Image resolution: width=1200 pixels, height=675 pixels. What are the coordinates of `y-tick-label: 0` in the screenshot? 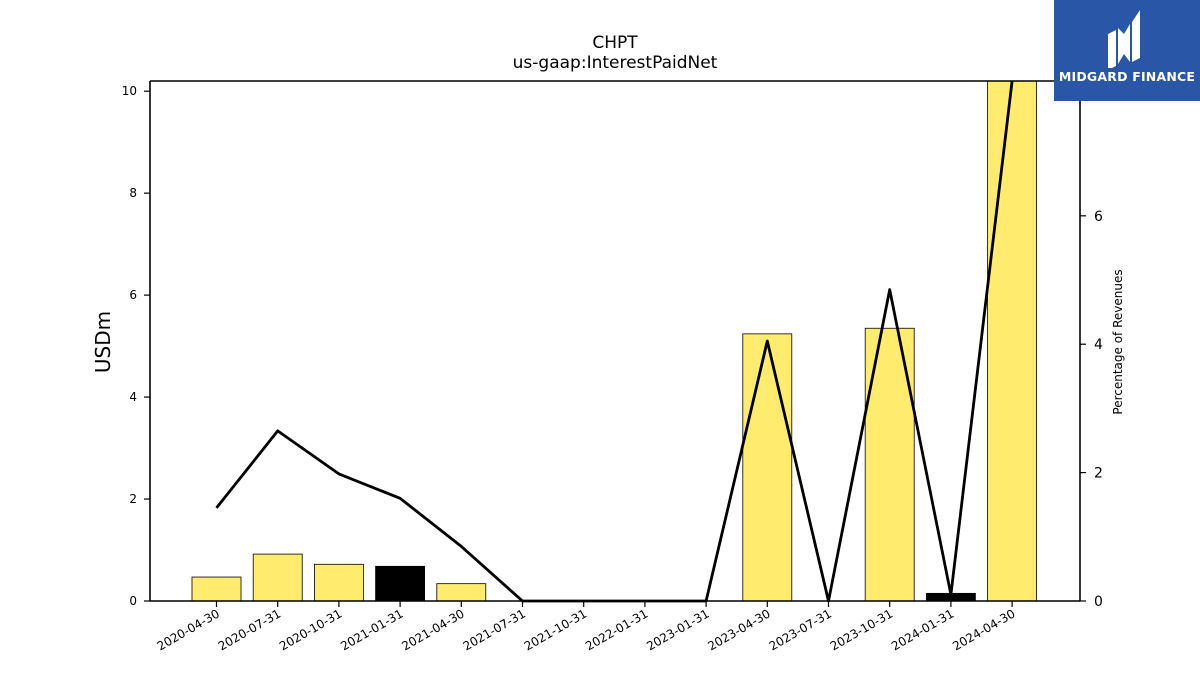 It's located at (133, 601).